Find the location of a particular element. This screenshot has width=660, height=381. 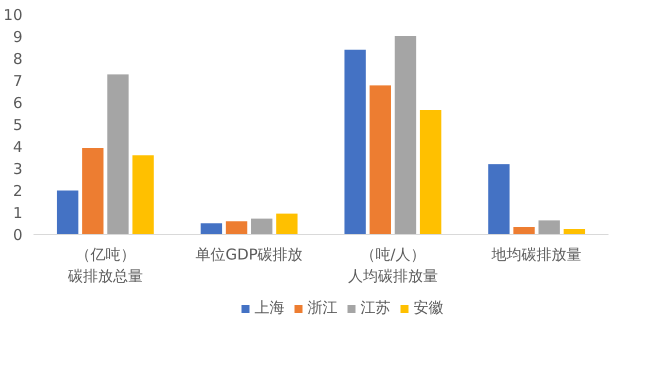

x-tick-label: （亿吨）碳排放总量 is located at coordinates (104, 266).